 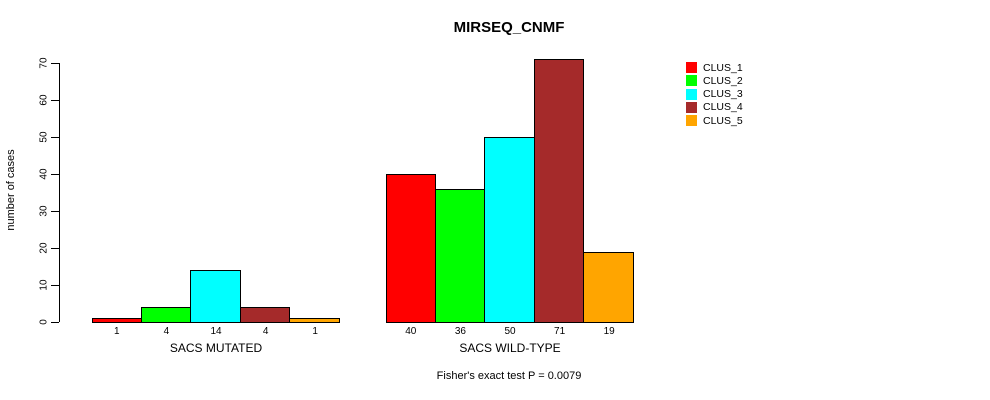 What do you see at coordinates (609, 331) in the screenshot?
I see `bar-value-label: 19` at bounding box center [609, 331].